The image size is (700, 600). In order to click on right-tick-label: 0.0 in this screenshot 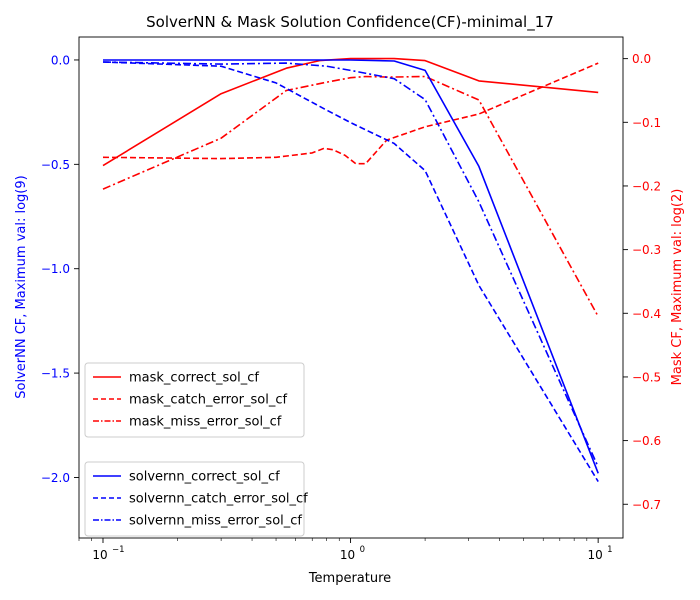, I will do `click(641, 59)`.